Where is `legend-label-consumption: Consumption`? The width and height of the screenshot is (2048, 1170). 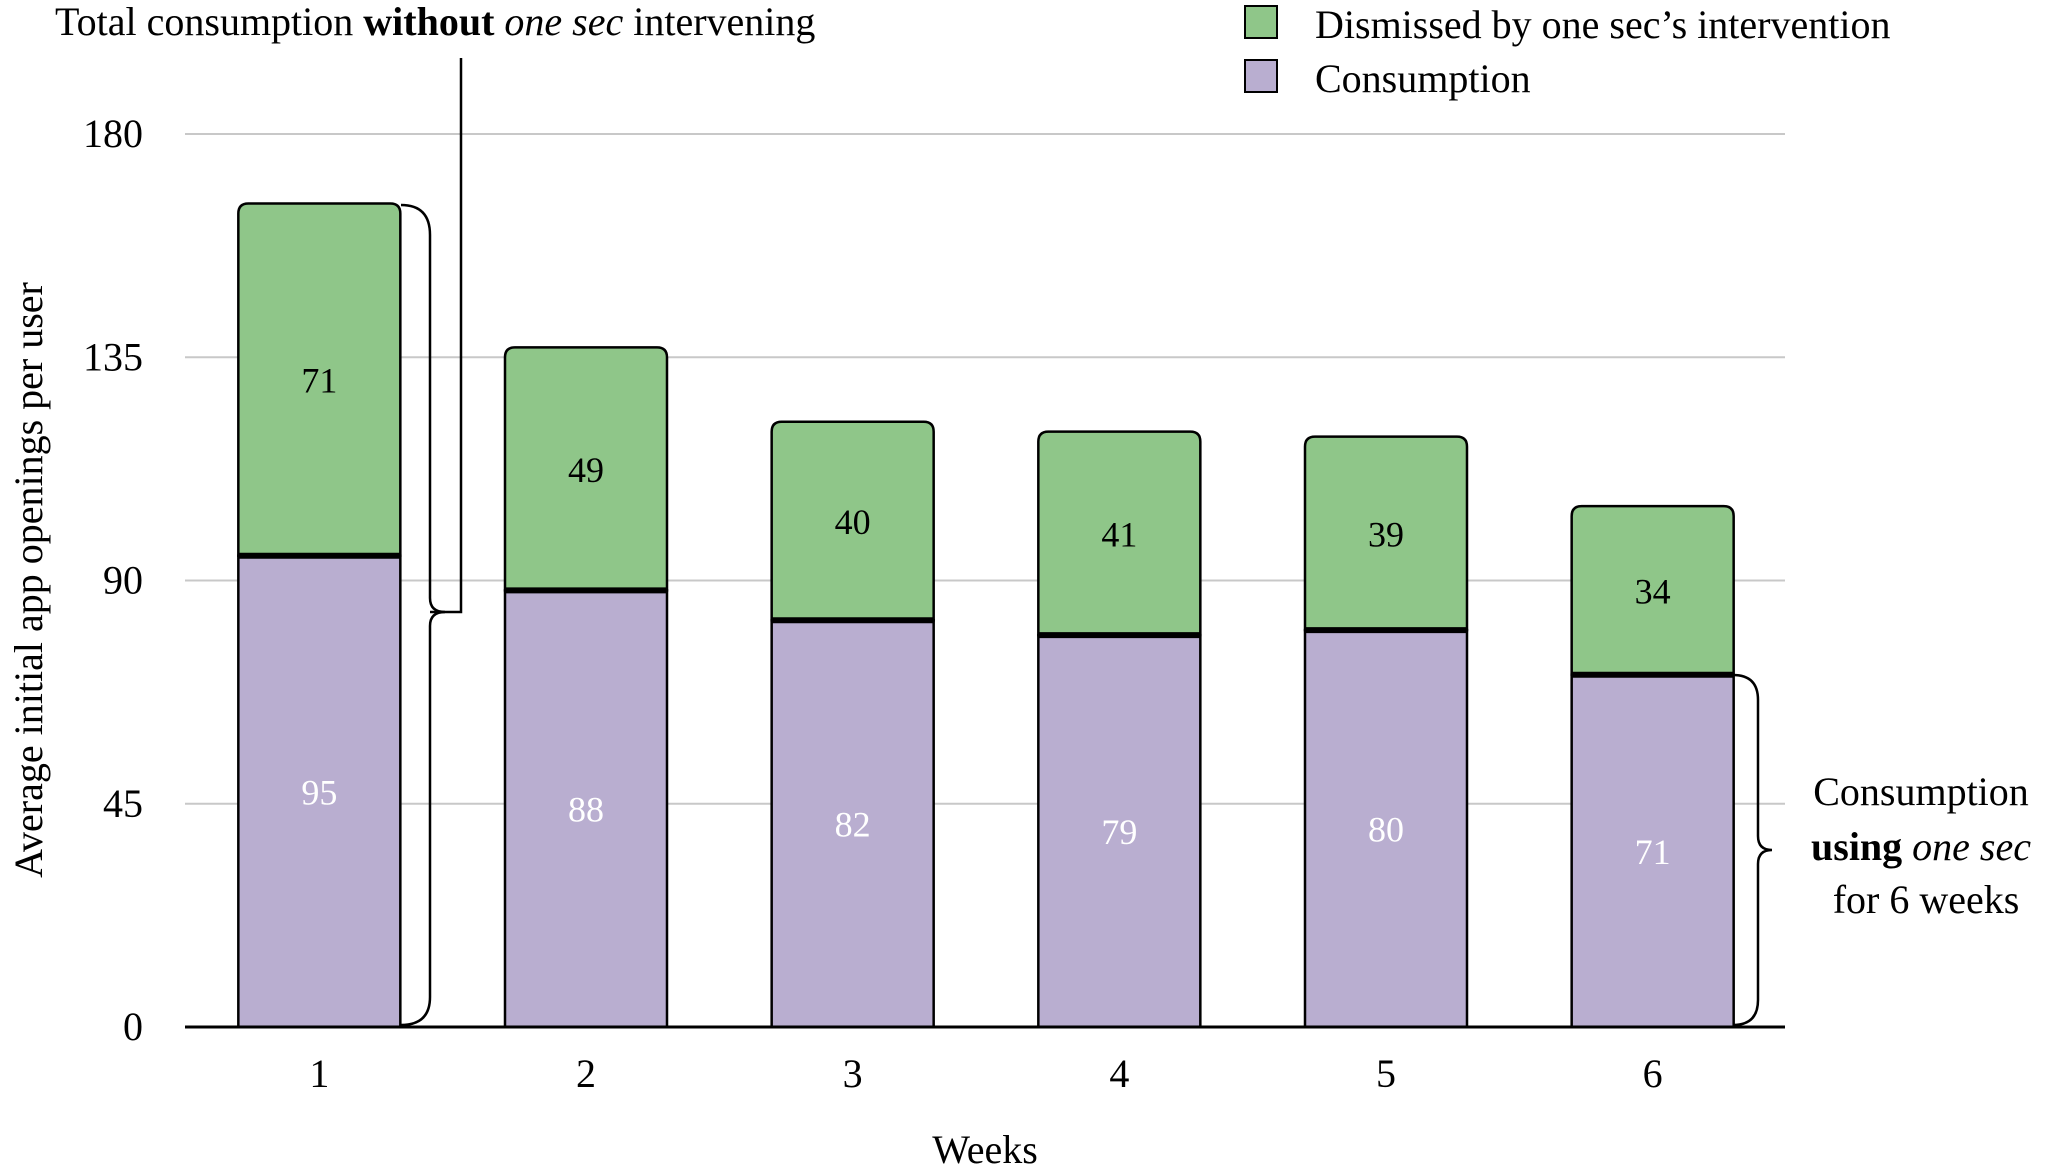
legend-label-consumption: Consumption is located at coordinates (1423, 78).